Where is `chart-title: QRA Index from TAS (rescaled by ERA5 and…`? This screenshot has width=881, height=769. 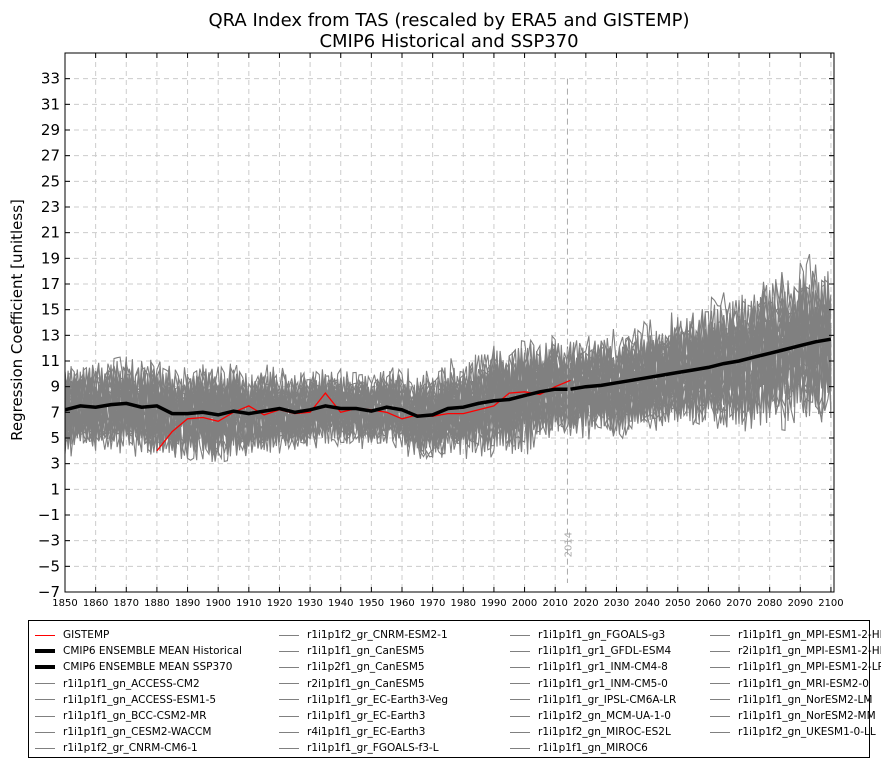
chart-title: QRA Index from TAS (rescaled by ERA5 and… is located at coordinates (448, 20).